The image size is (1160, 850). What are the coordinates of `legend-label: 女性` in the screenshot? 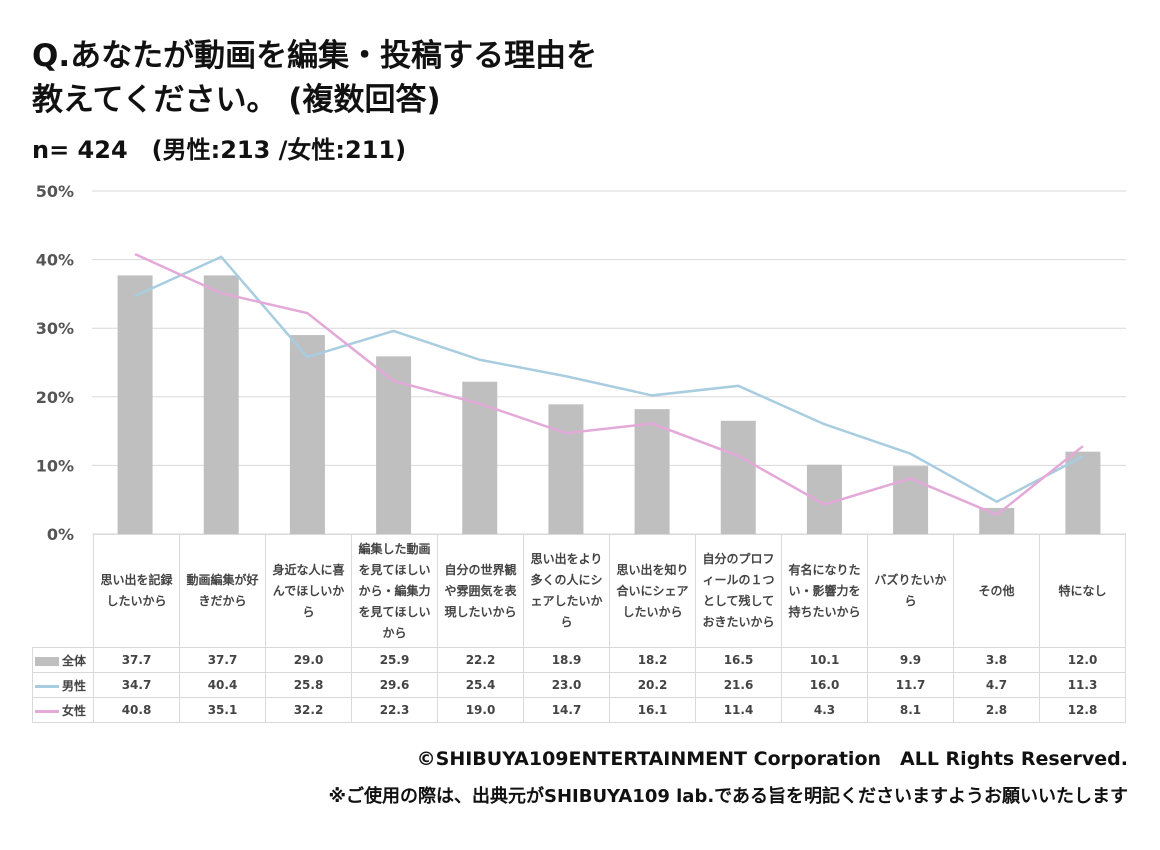 It's located at (74, 710).